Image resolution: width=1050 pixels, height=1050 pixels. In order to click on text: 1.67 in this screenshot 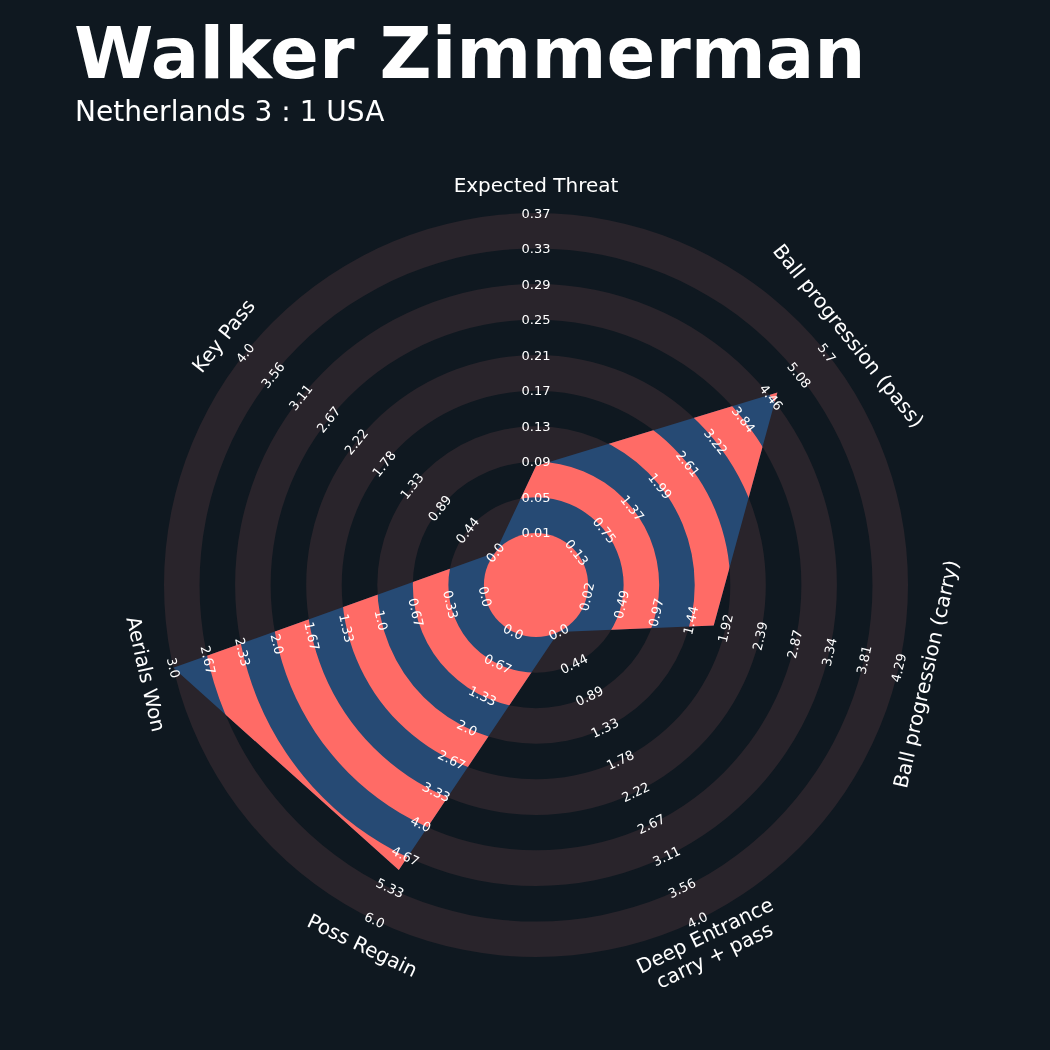, I will do `click(312, 636)`.